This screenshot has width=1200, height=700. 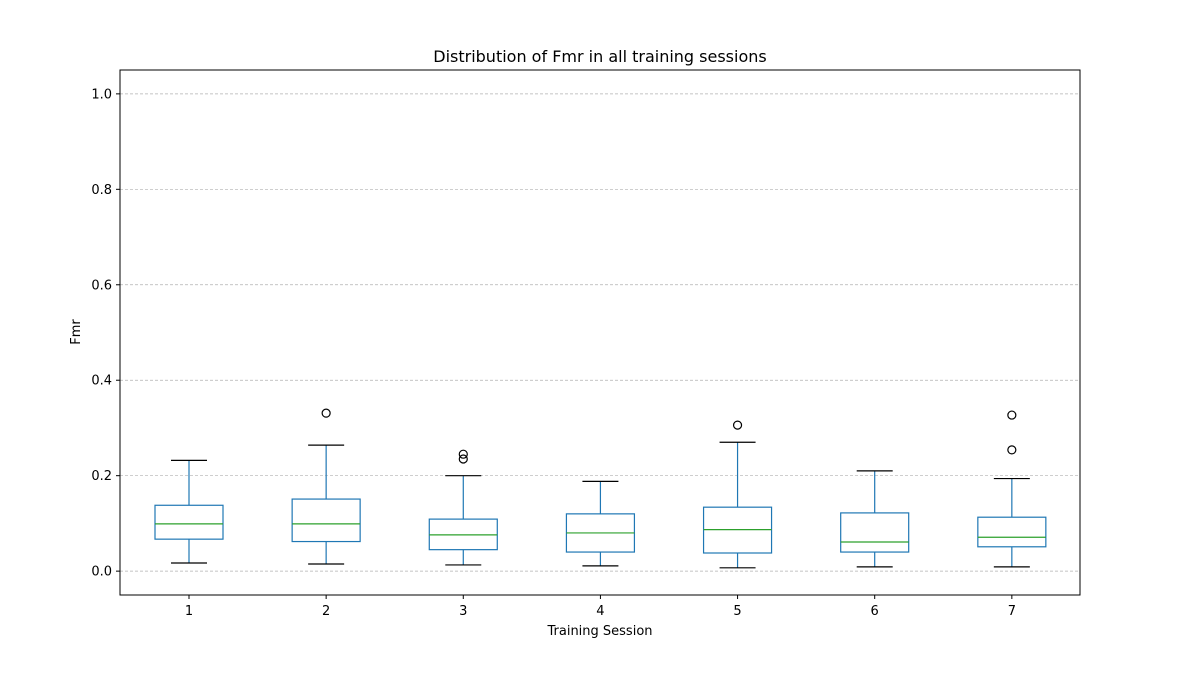 What do you see at coordinates (76, 332) in the screenshot?
I see `y-axis-label: Fmr` at bounding box center [76, 332].